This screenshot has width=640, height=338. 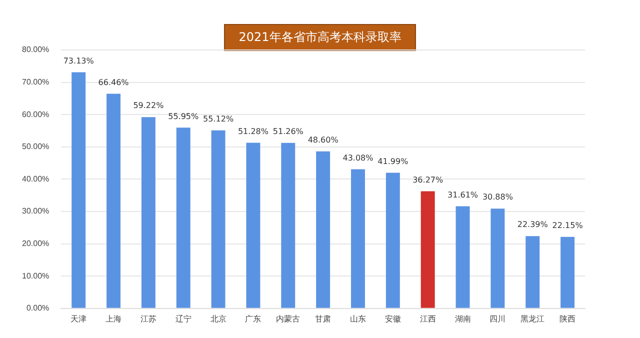 What do you see at coordinates (78, 61) in the screenshot?
I see `data-label: 73.13%` at bounding box center [78, 61].